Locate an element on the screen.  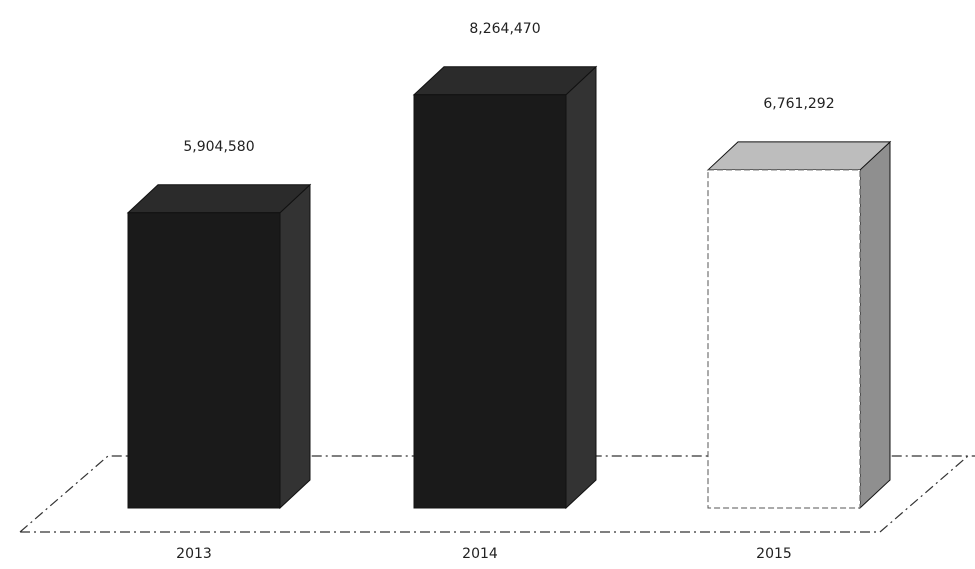
x-tick-label-2015: 2015 is located at coordinates (774, 554).